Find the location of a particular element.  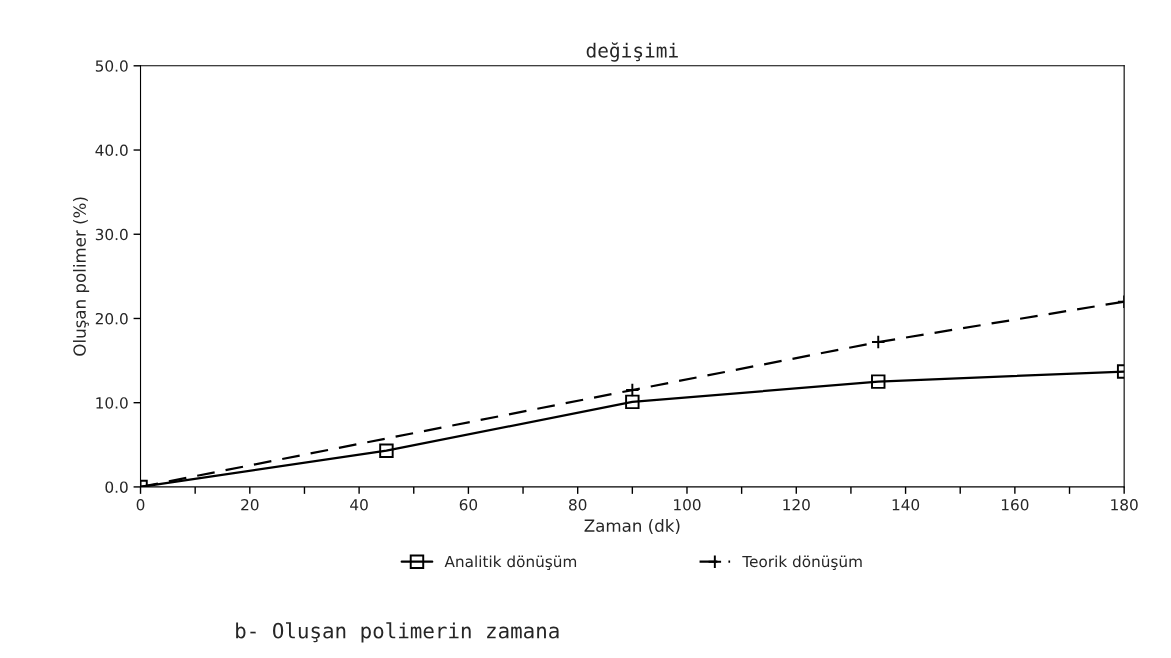

x-tick-label: 0 is located at coordinates (140, 505).